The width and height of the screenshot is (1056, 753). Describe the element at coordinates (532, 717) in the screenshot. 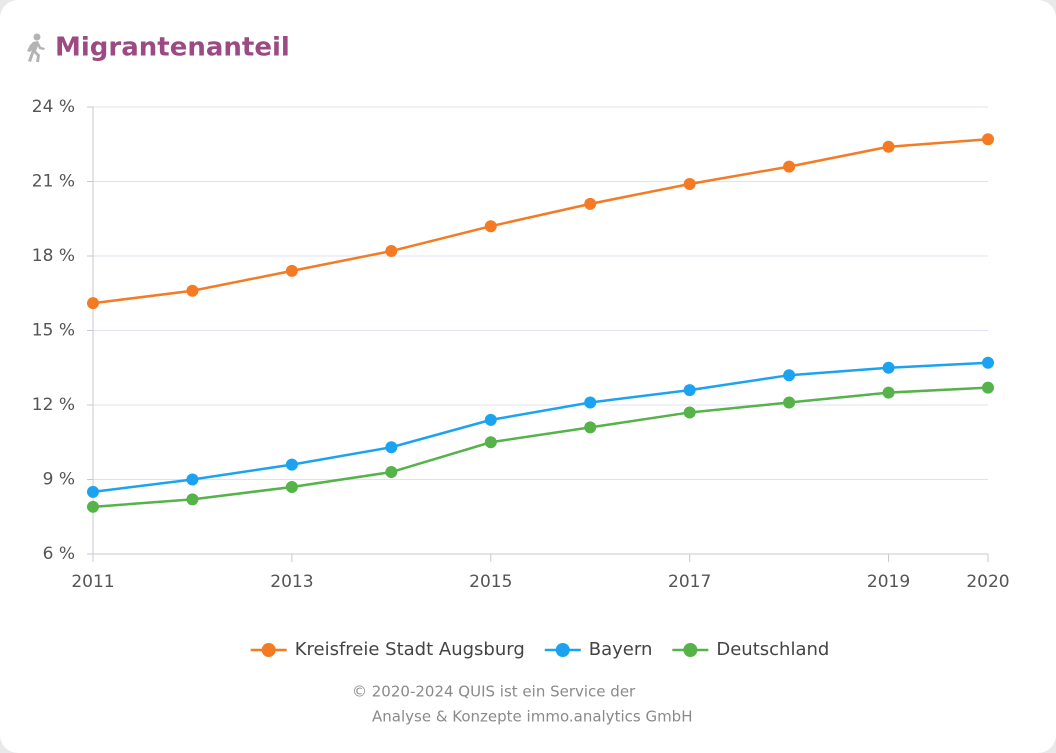

I see `footer-line: Analyse & Konzepte immo.analytics GmbH` at that location.